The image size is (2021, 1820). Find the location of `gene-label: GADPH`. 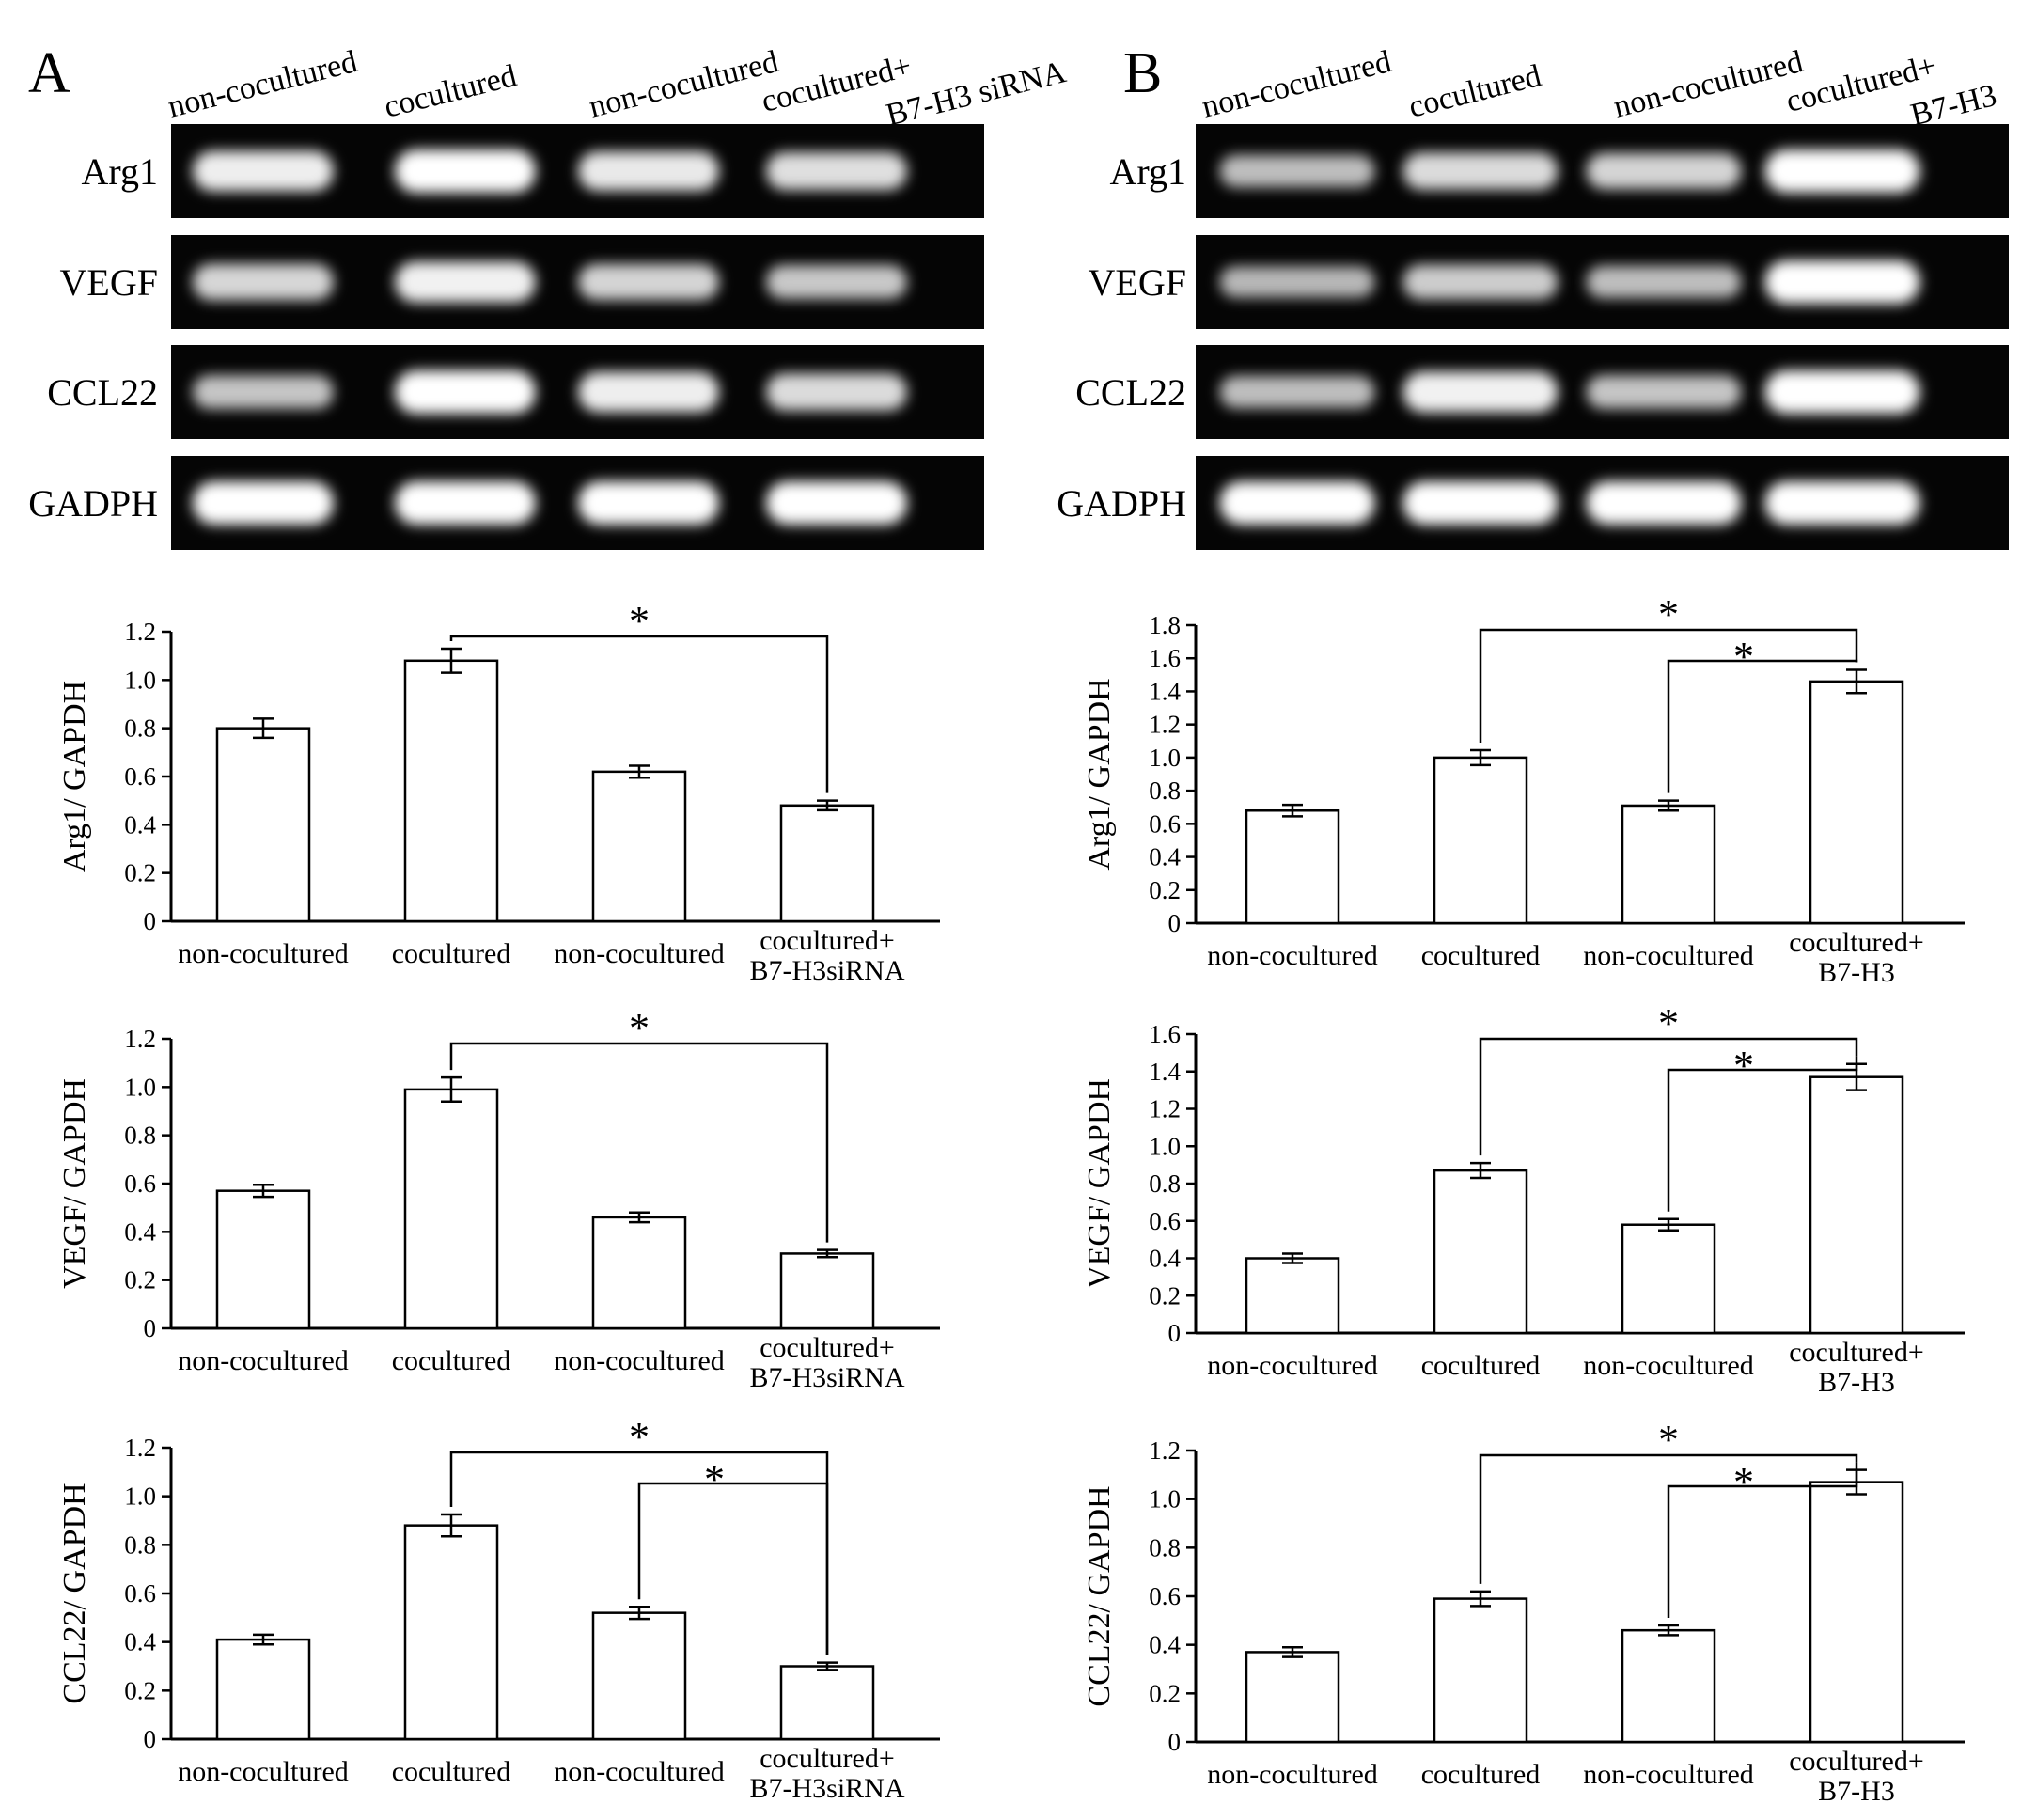

gene-label: GADPH is located at coordinates (1121, 504).